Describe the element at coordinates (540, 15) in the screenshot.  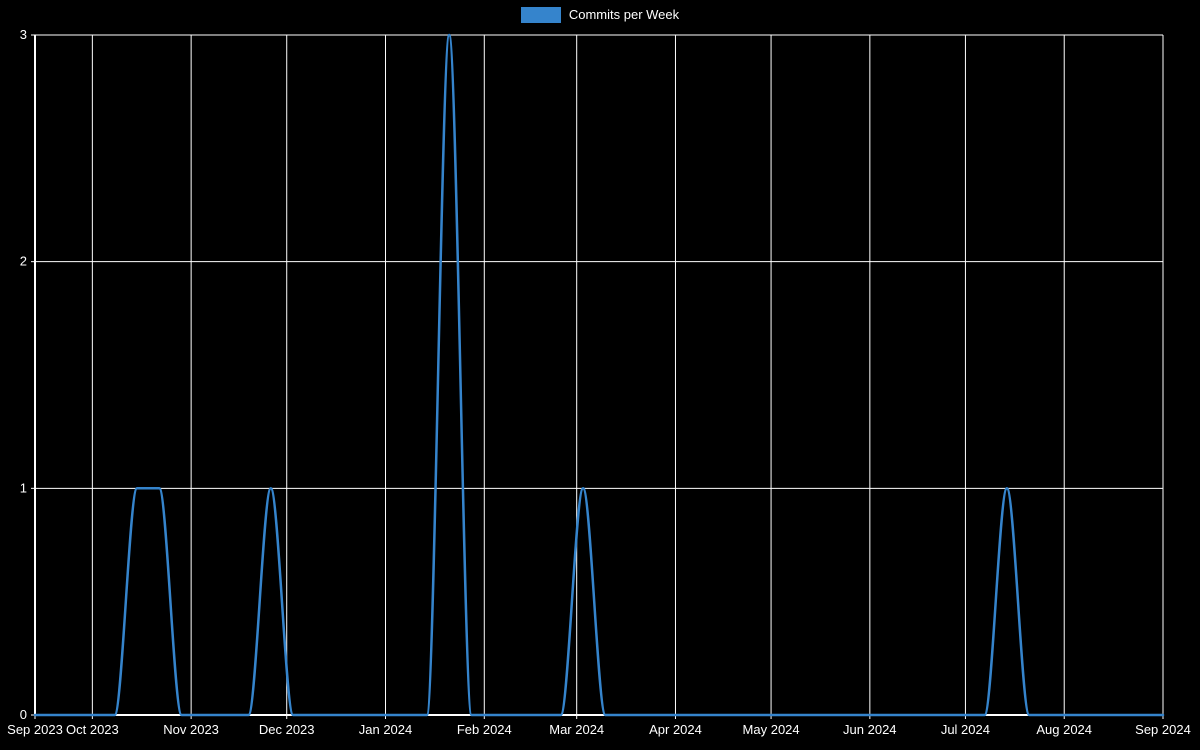
I see `legend-swatch-commits` at that location.